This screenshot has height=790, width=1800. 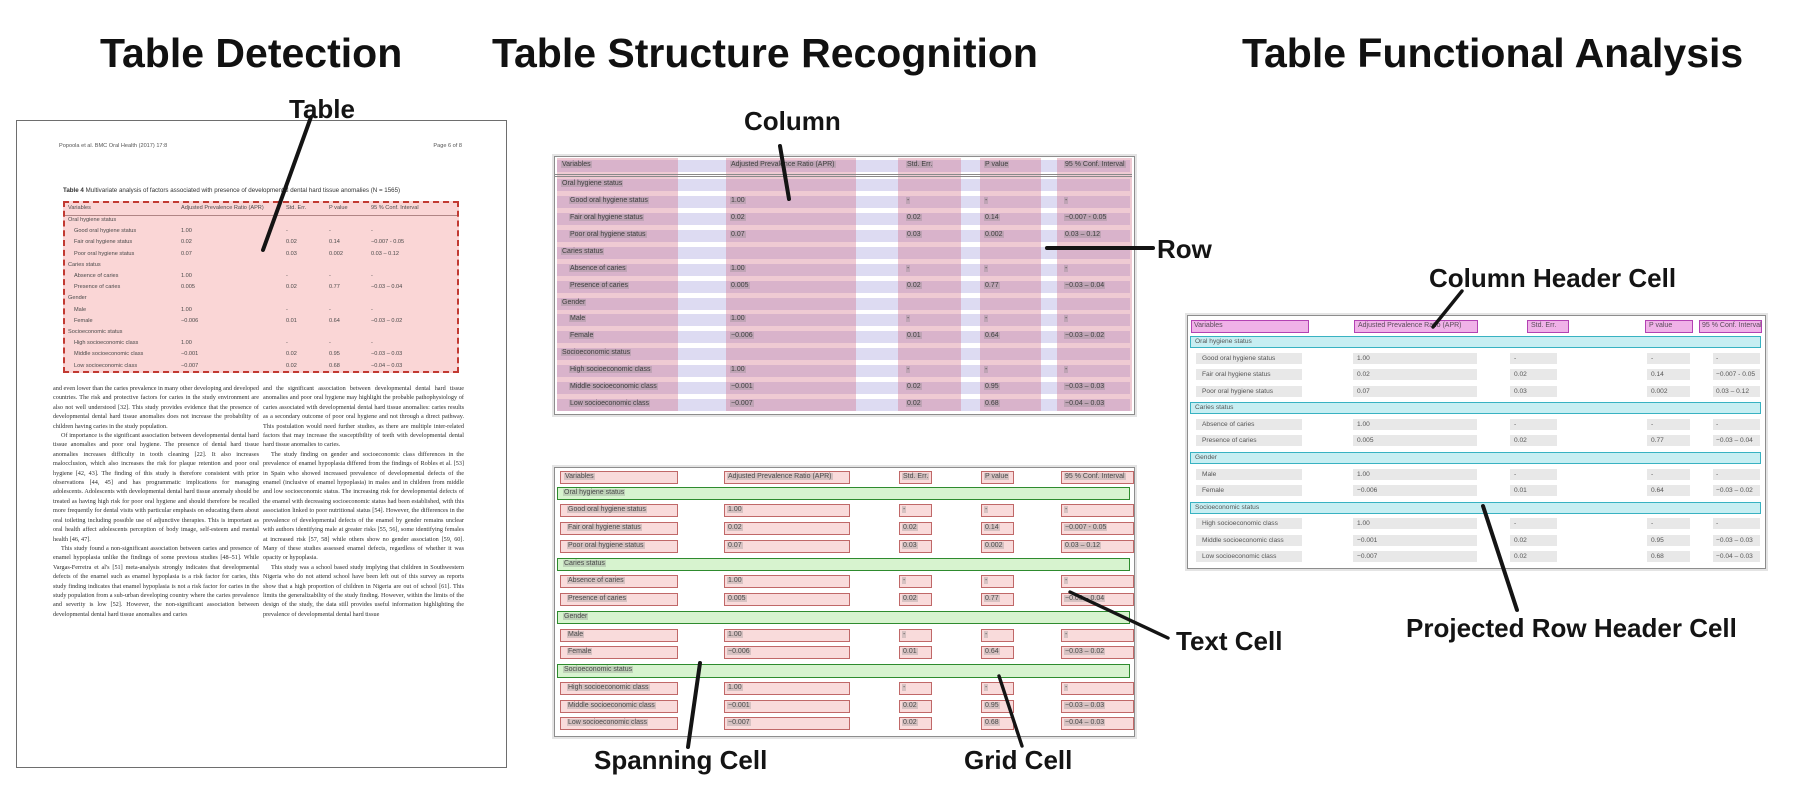 What do you see at coordinates (334, 365) in the screenshot?
I see `doc-table-cell: 0.68` at bounding box center [334, 365].